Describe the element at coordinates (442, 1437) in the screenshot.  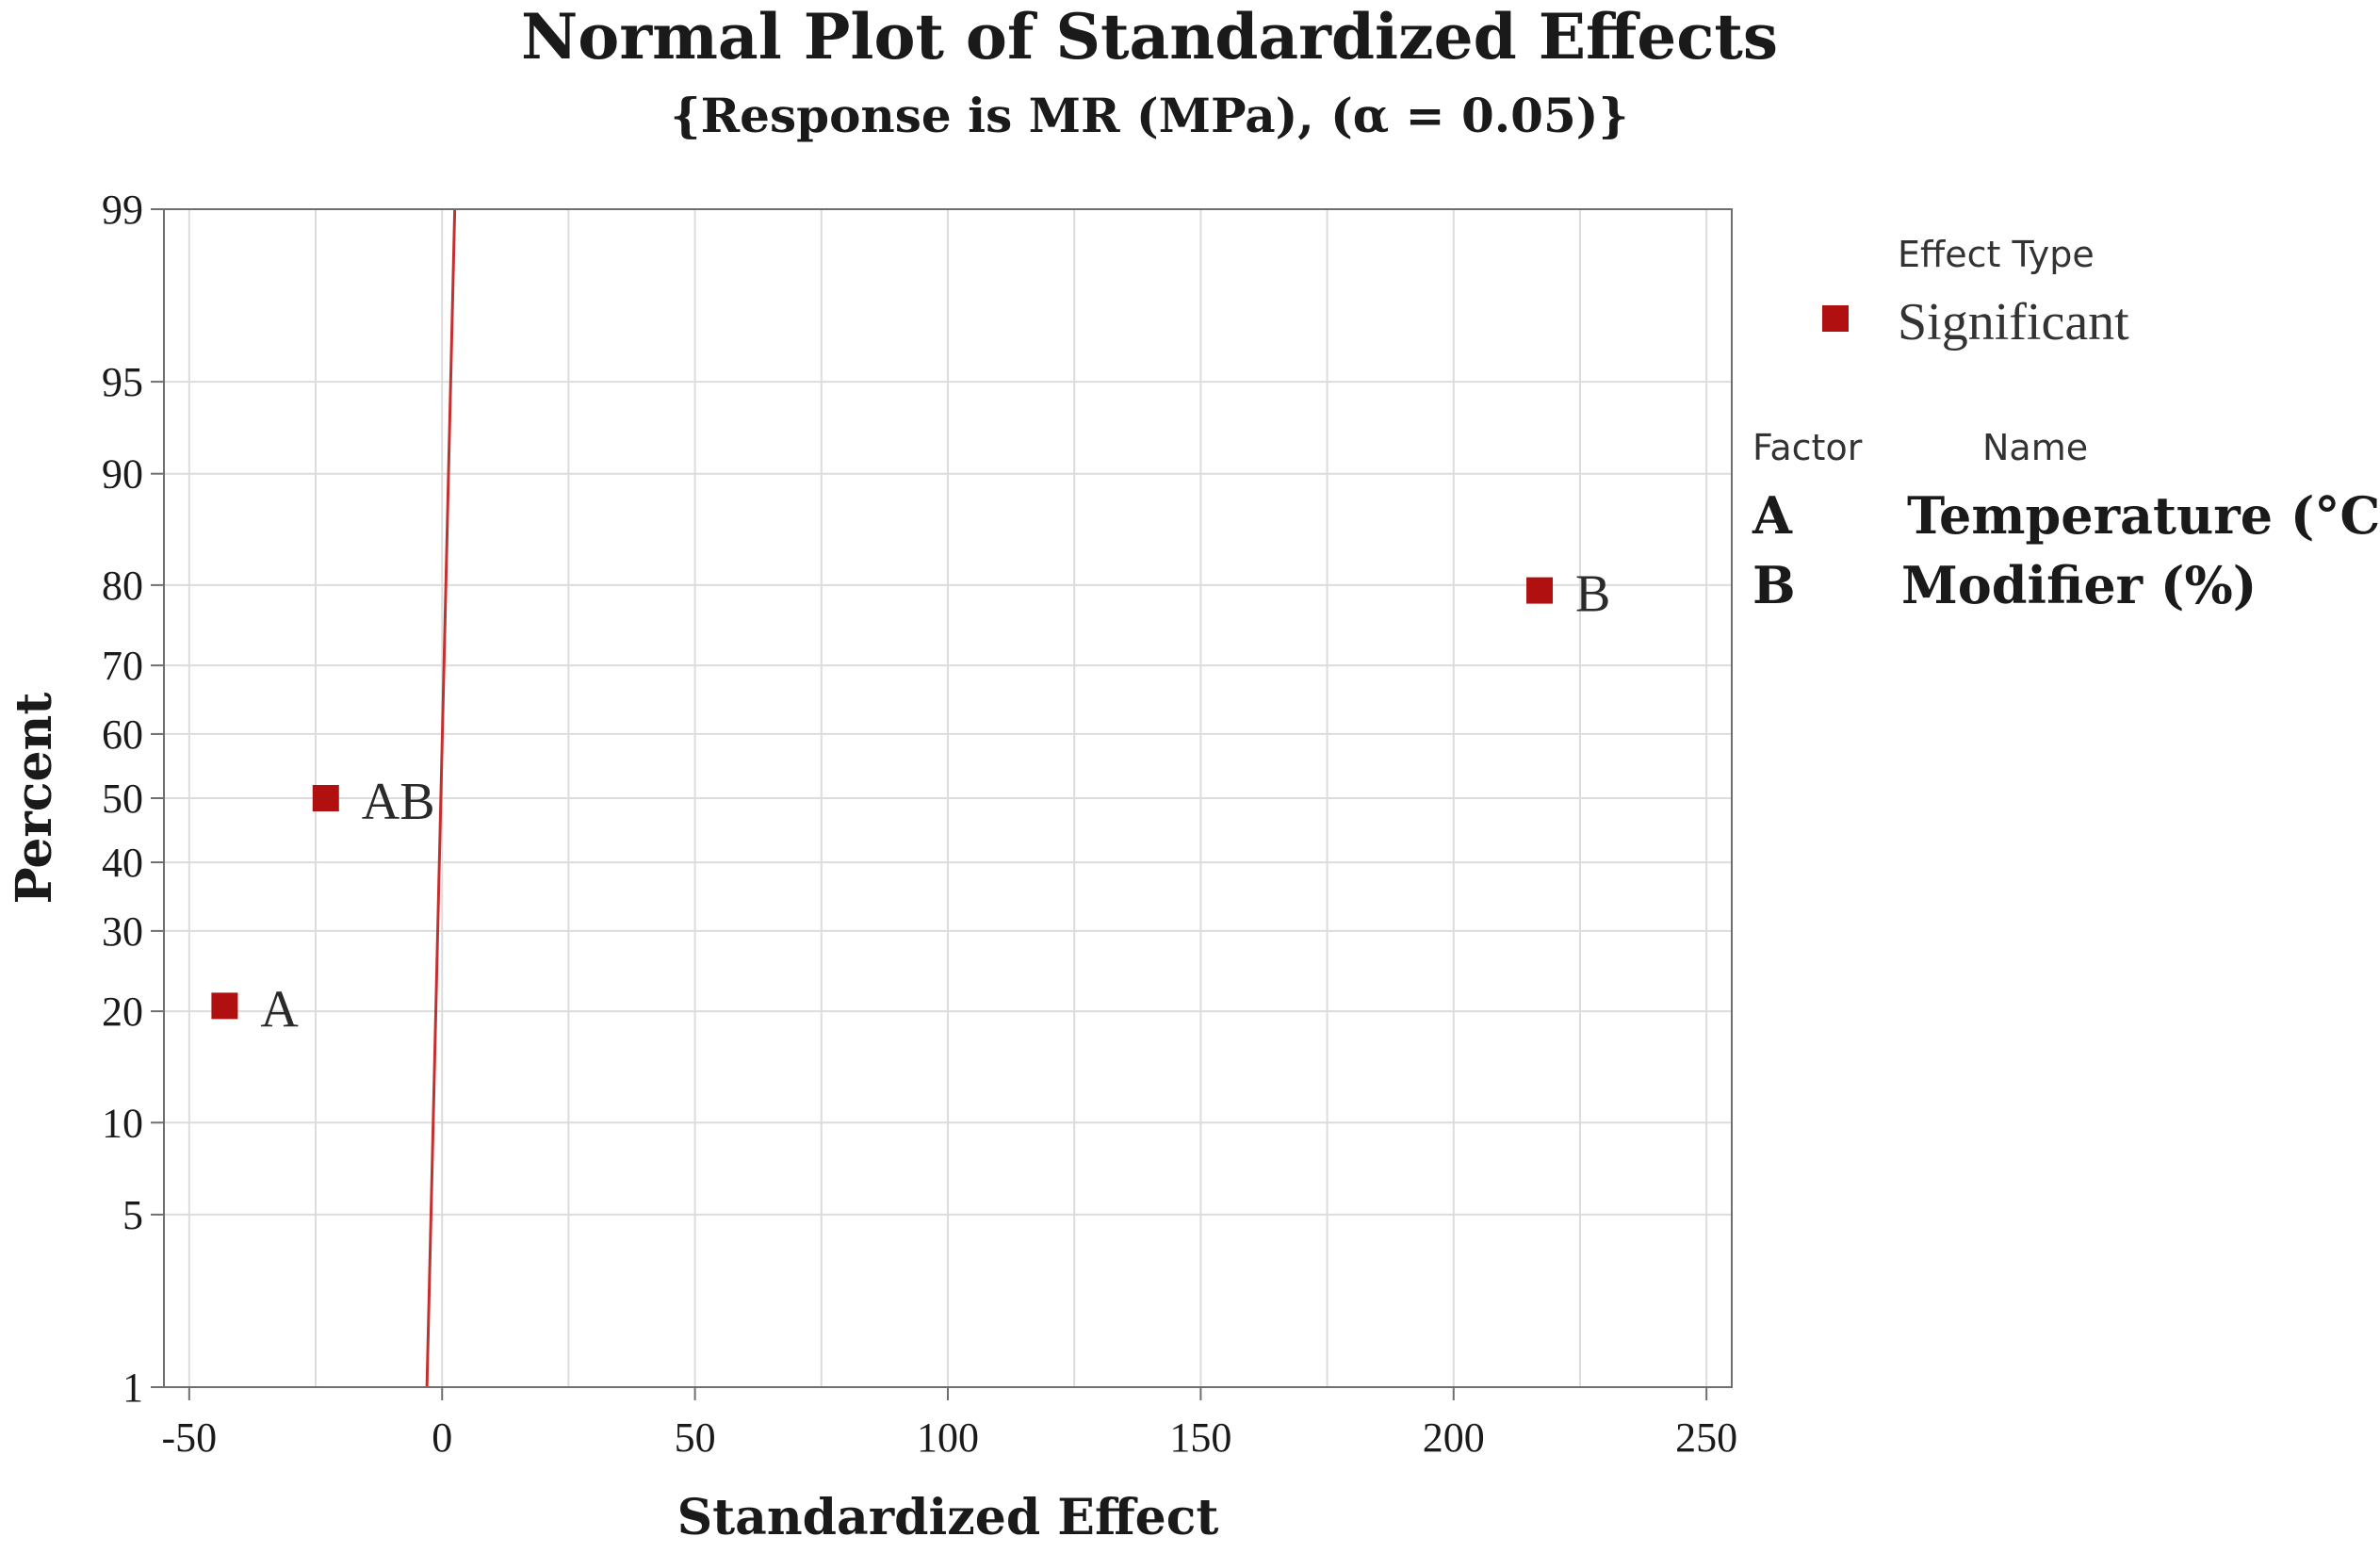
I see `x-tick-label: 0` at that location.